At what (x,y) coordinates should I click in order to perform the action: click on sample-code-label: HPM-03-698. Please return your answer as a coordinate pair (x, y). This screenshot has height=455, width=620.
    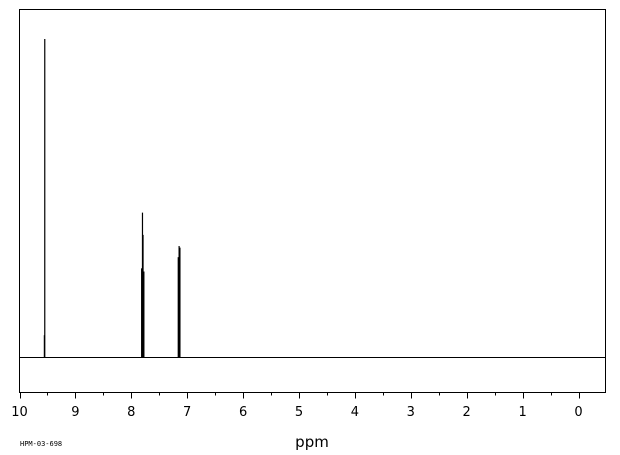
    Looking at the image, I should click on (41, 444).